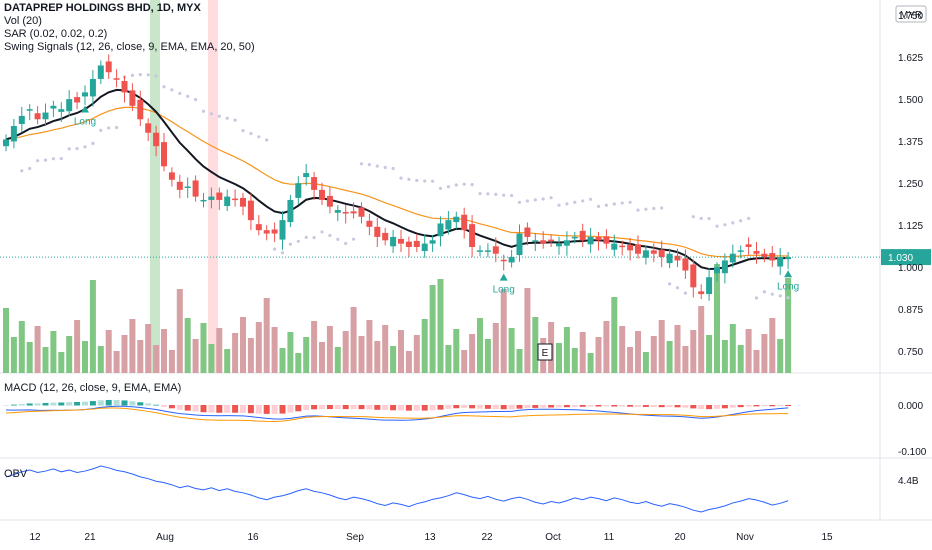 The height and width of the screenshot is (550, 932). Describe the element at coordinates (93, 388) in the screenshot. I see `macd-label: MACD (12, 26, close, 9, EMA, EMA)` at that location.